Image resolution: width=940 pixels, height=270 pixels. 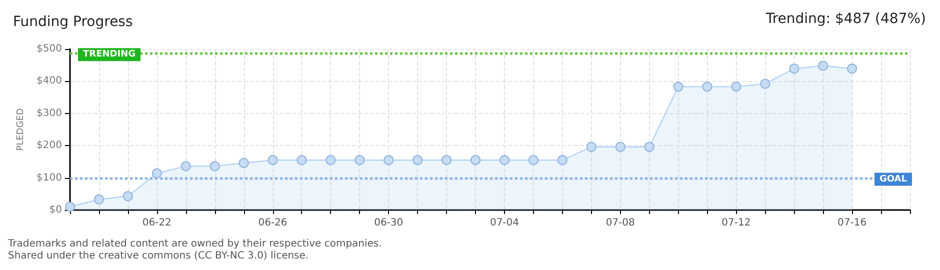 I want to click on x-tick-label: 06-30, so click(x=389, y=223).